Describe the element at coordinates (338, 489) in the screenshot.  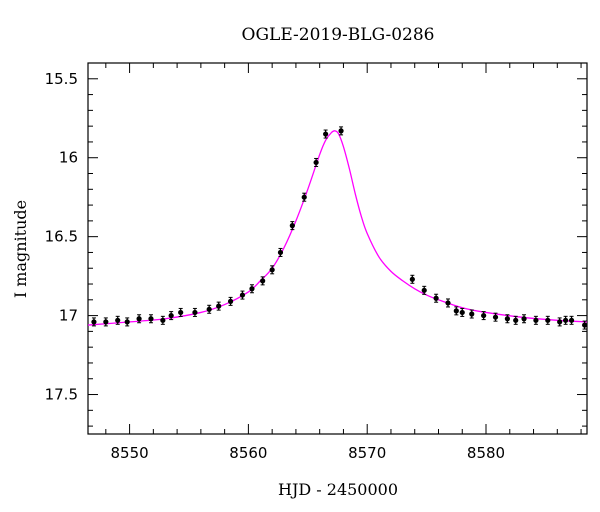
I see `x-axis-label: HJD - 2450000` at that location.